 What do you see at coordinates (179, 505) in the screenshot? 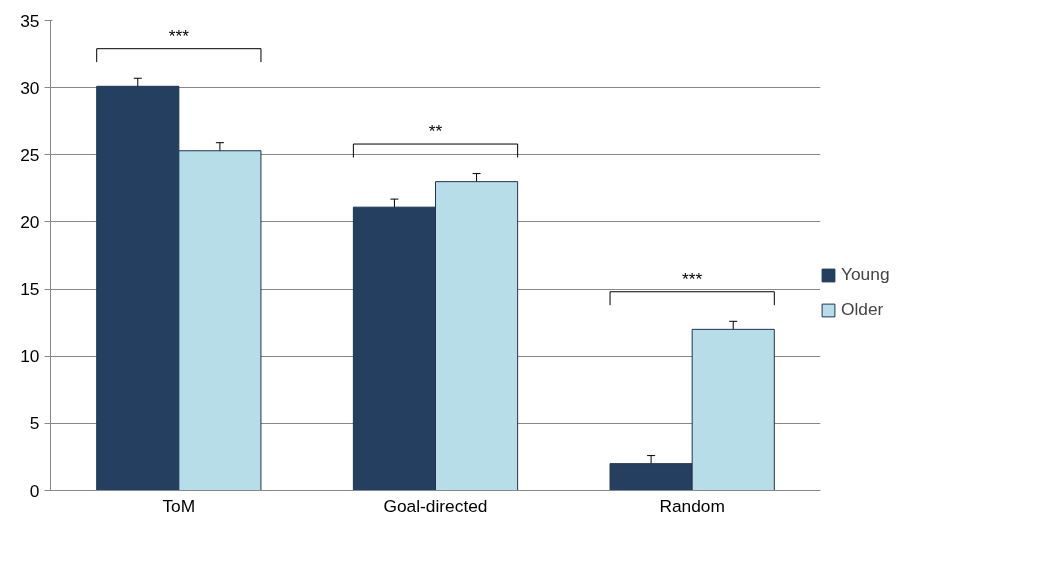
I see `x-tick-label: ToM` at bounding box center [179, 505].